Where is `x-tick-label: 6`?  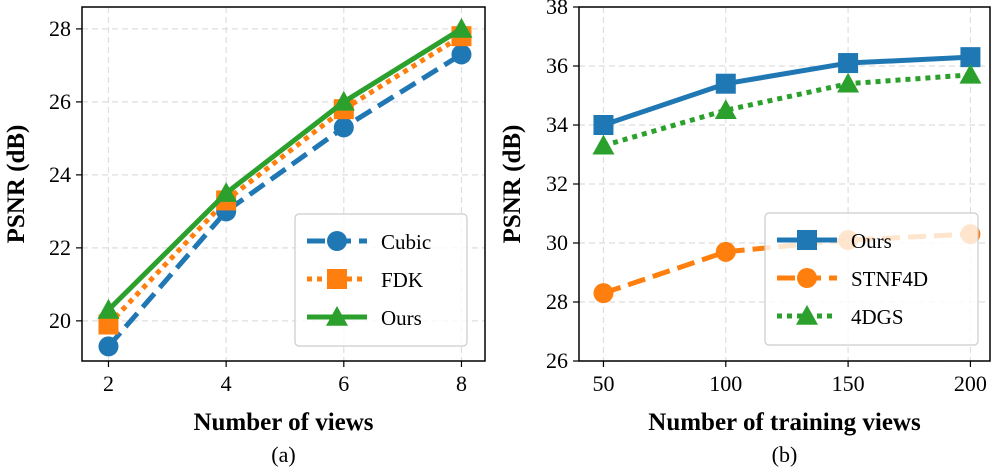
x-tick-label: 6 is located at coordinates (343, 383).